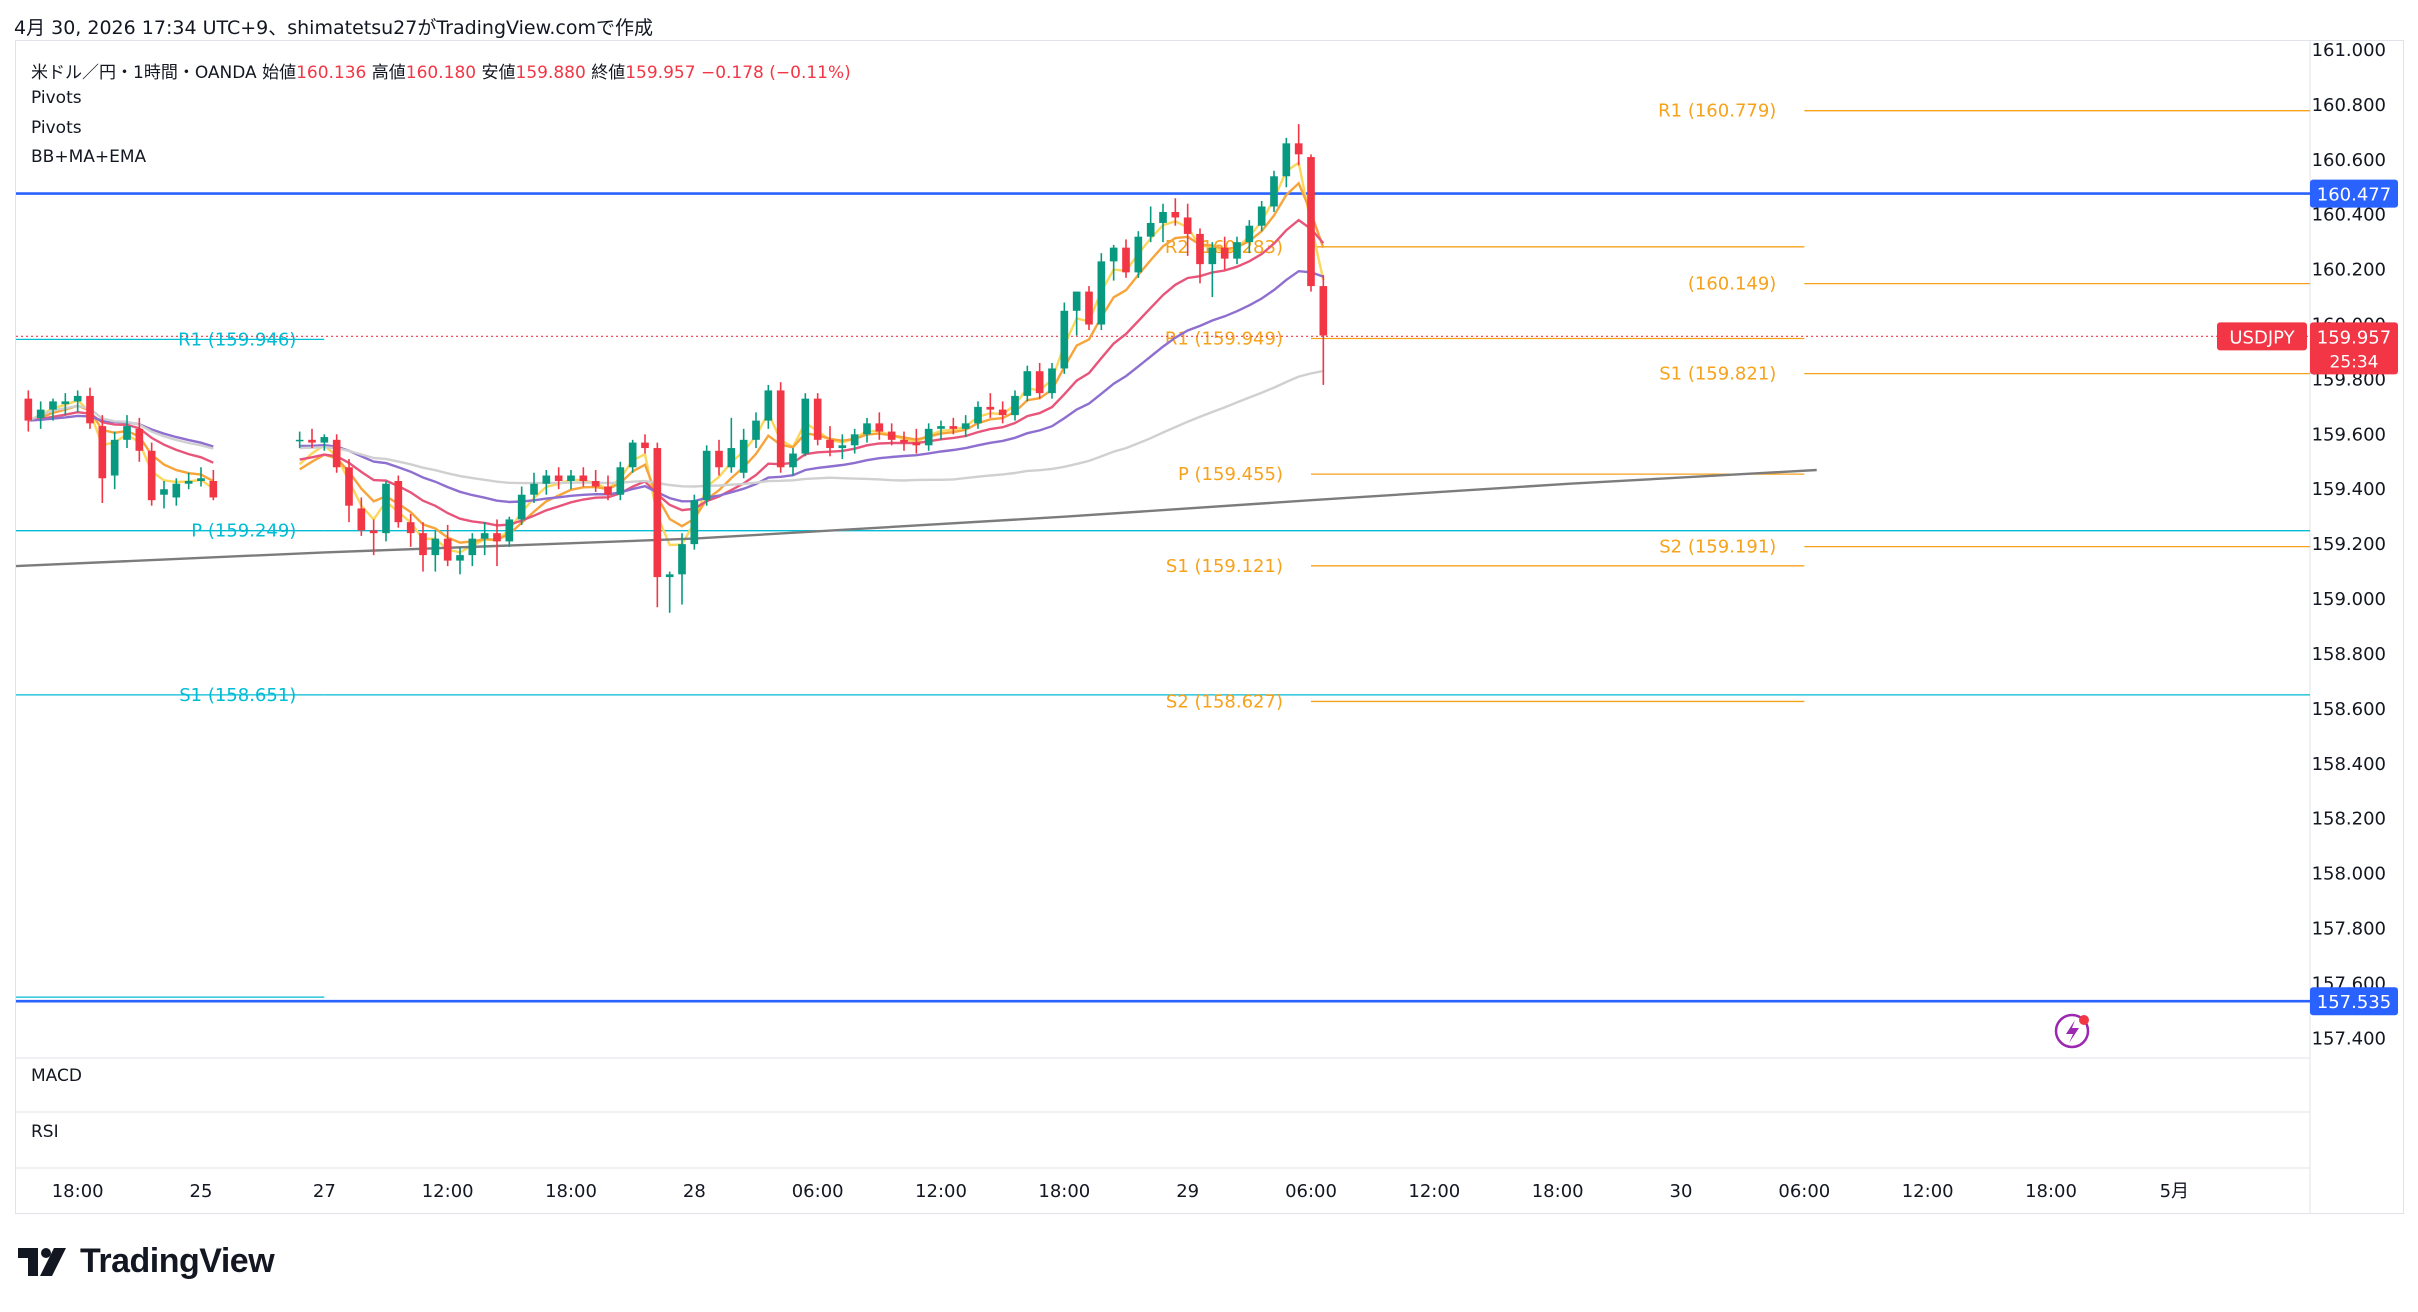  What do you see at coordinates (2349, 270) in the screenshot?
I see `price-tick-label: 160.200` at bounding box center [2349, 270].